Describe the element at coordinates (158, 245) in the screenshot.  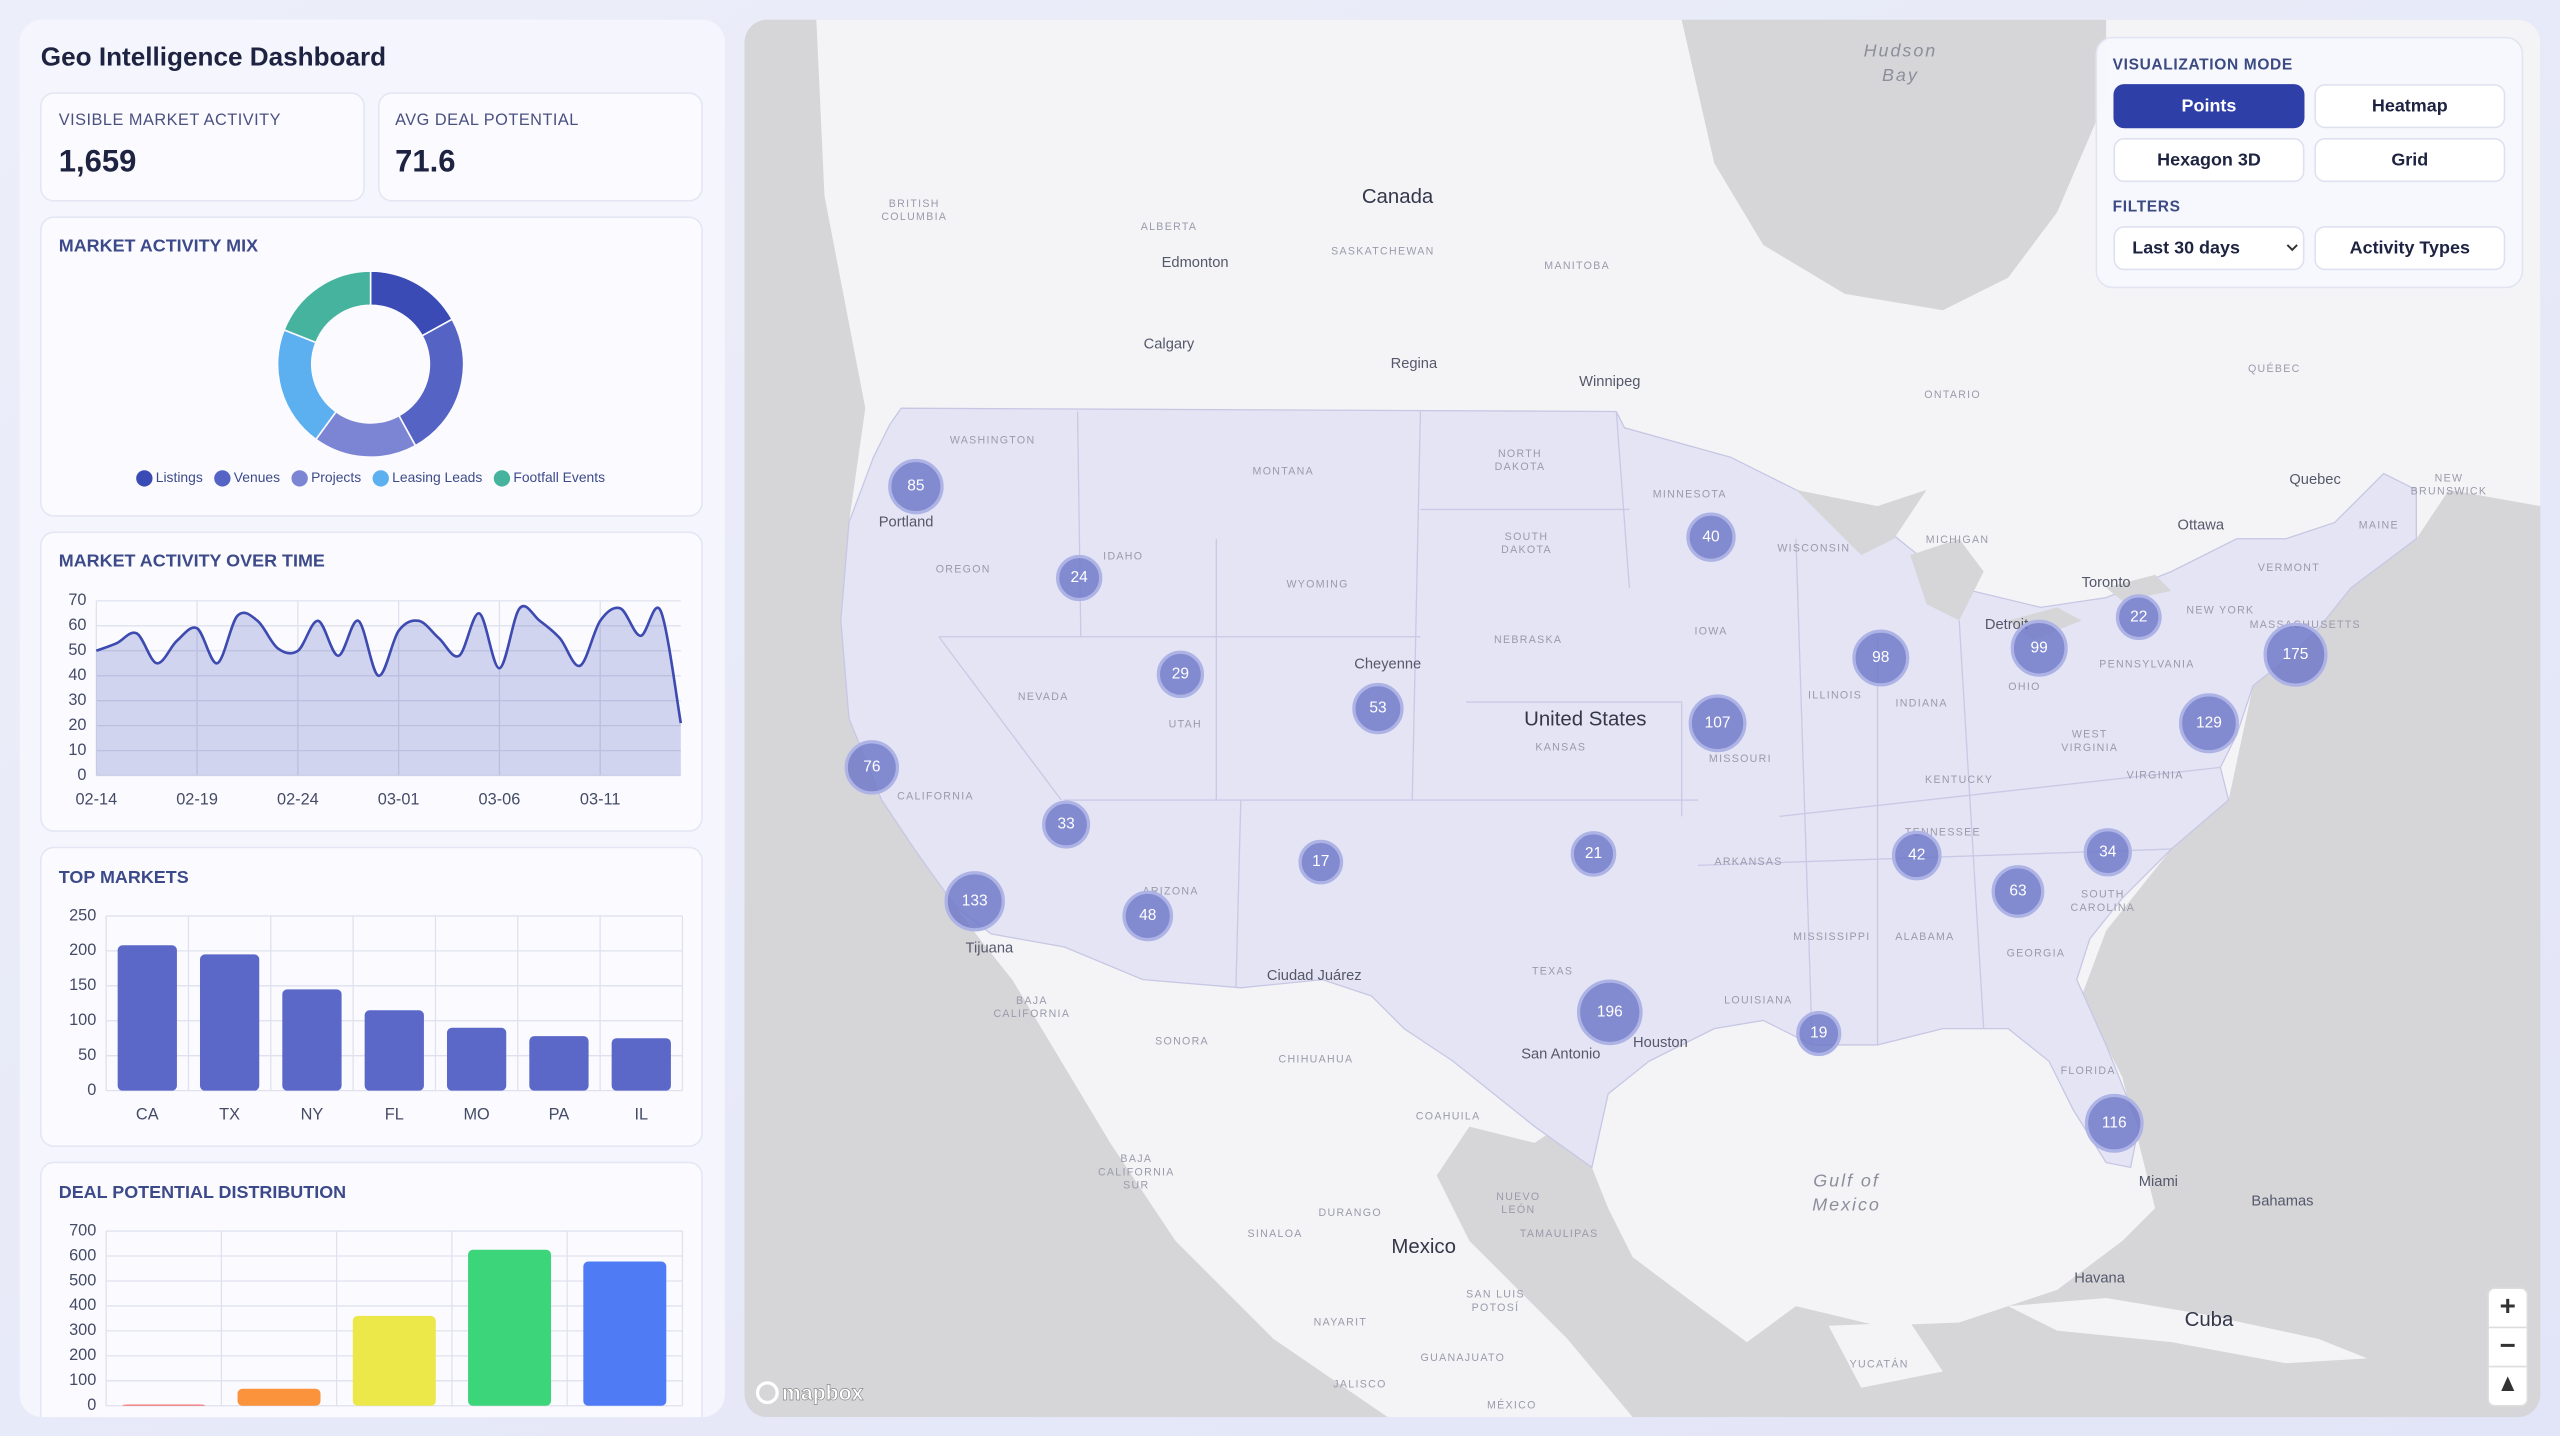
I see `chart-title: MARKET ACTIVITY MIX` at that location.